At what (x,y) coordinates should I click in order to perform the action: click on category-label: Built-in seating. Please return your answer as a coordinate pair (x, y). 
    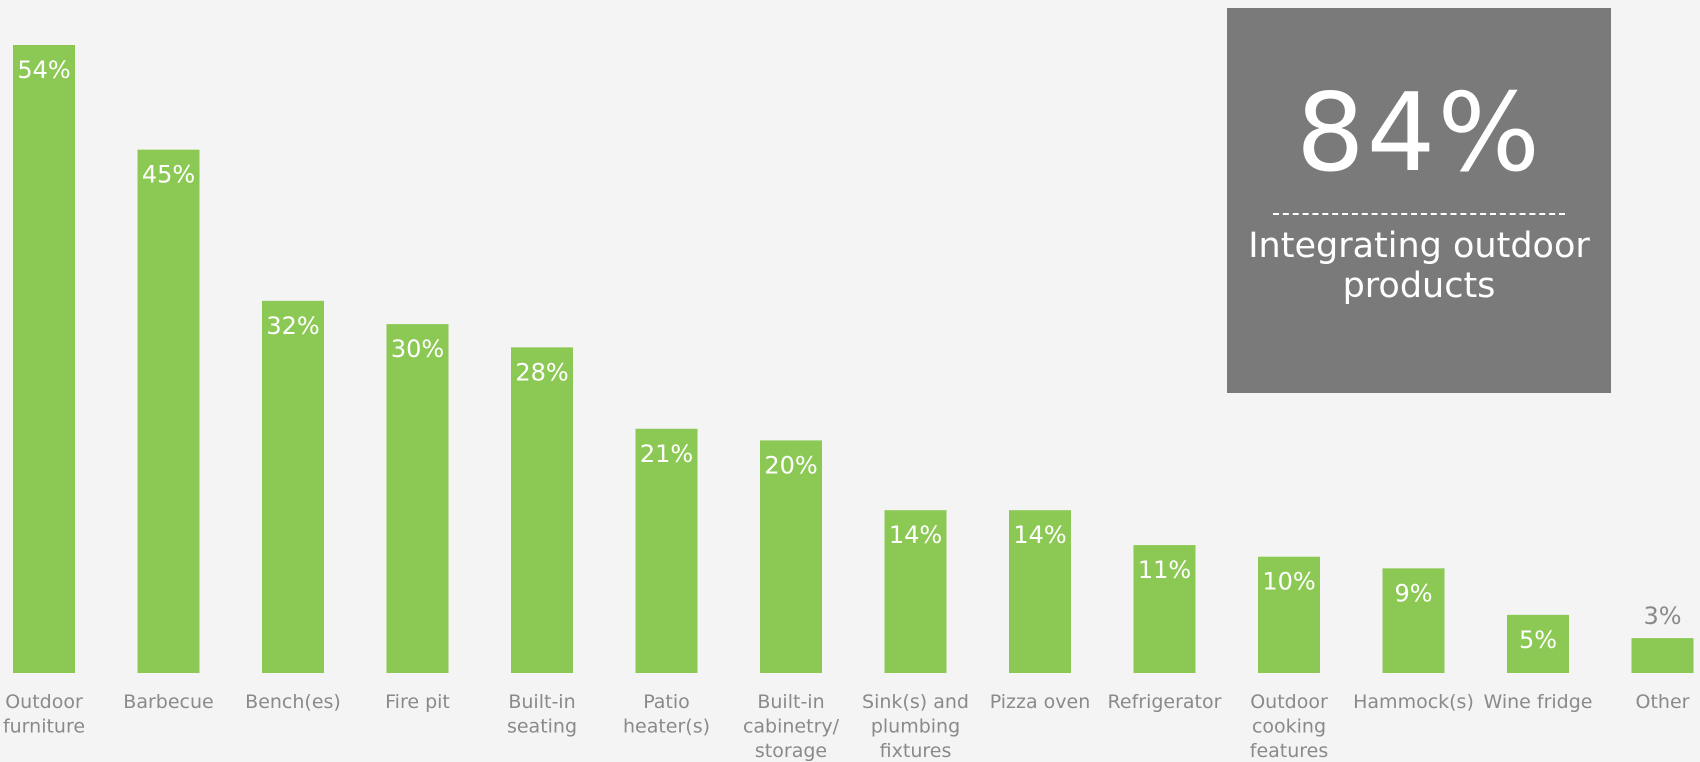
    Looking at the image, I should click on (542, 714).